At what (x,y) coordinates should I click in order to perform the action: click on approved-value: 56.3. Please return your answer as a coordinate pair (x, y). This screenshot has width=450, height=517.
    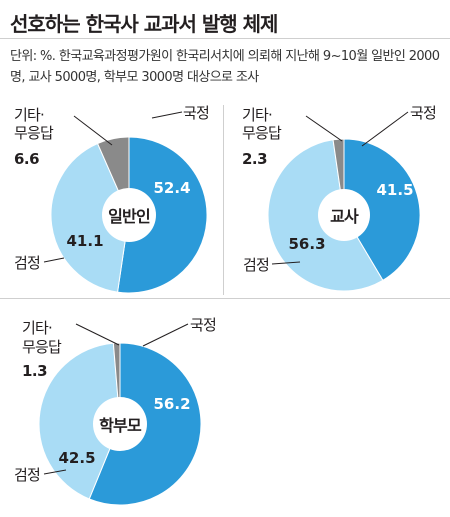
    Looking at the image, I should click on (307, 244).